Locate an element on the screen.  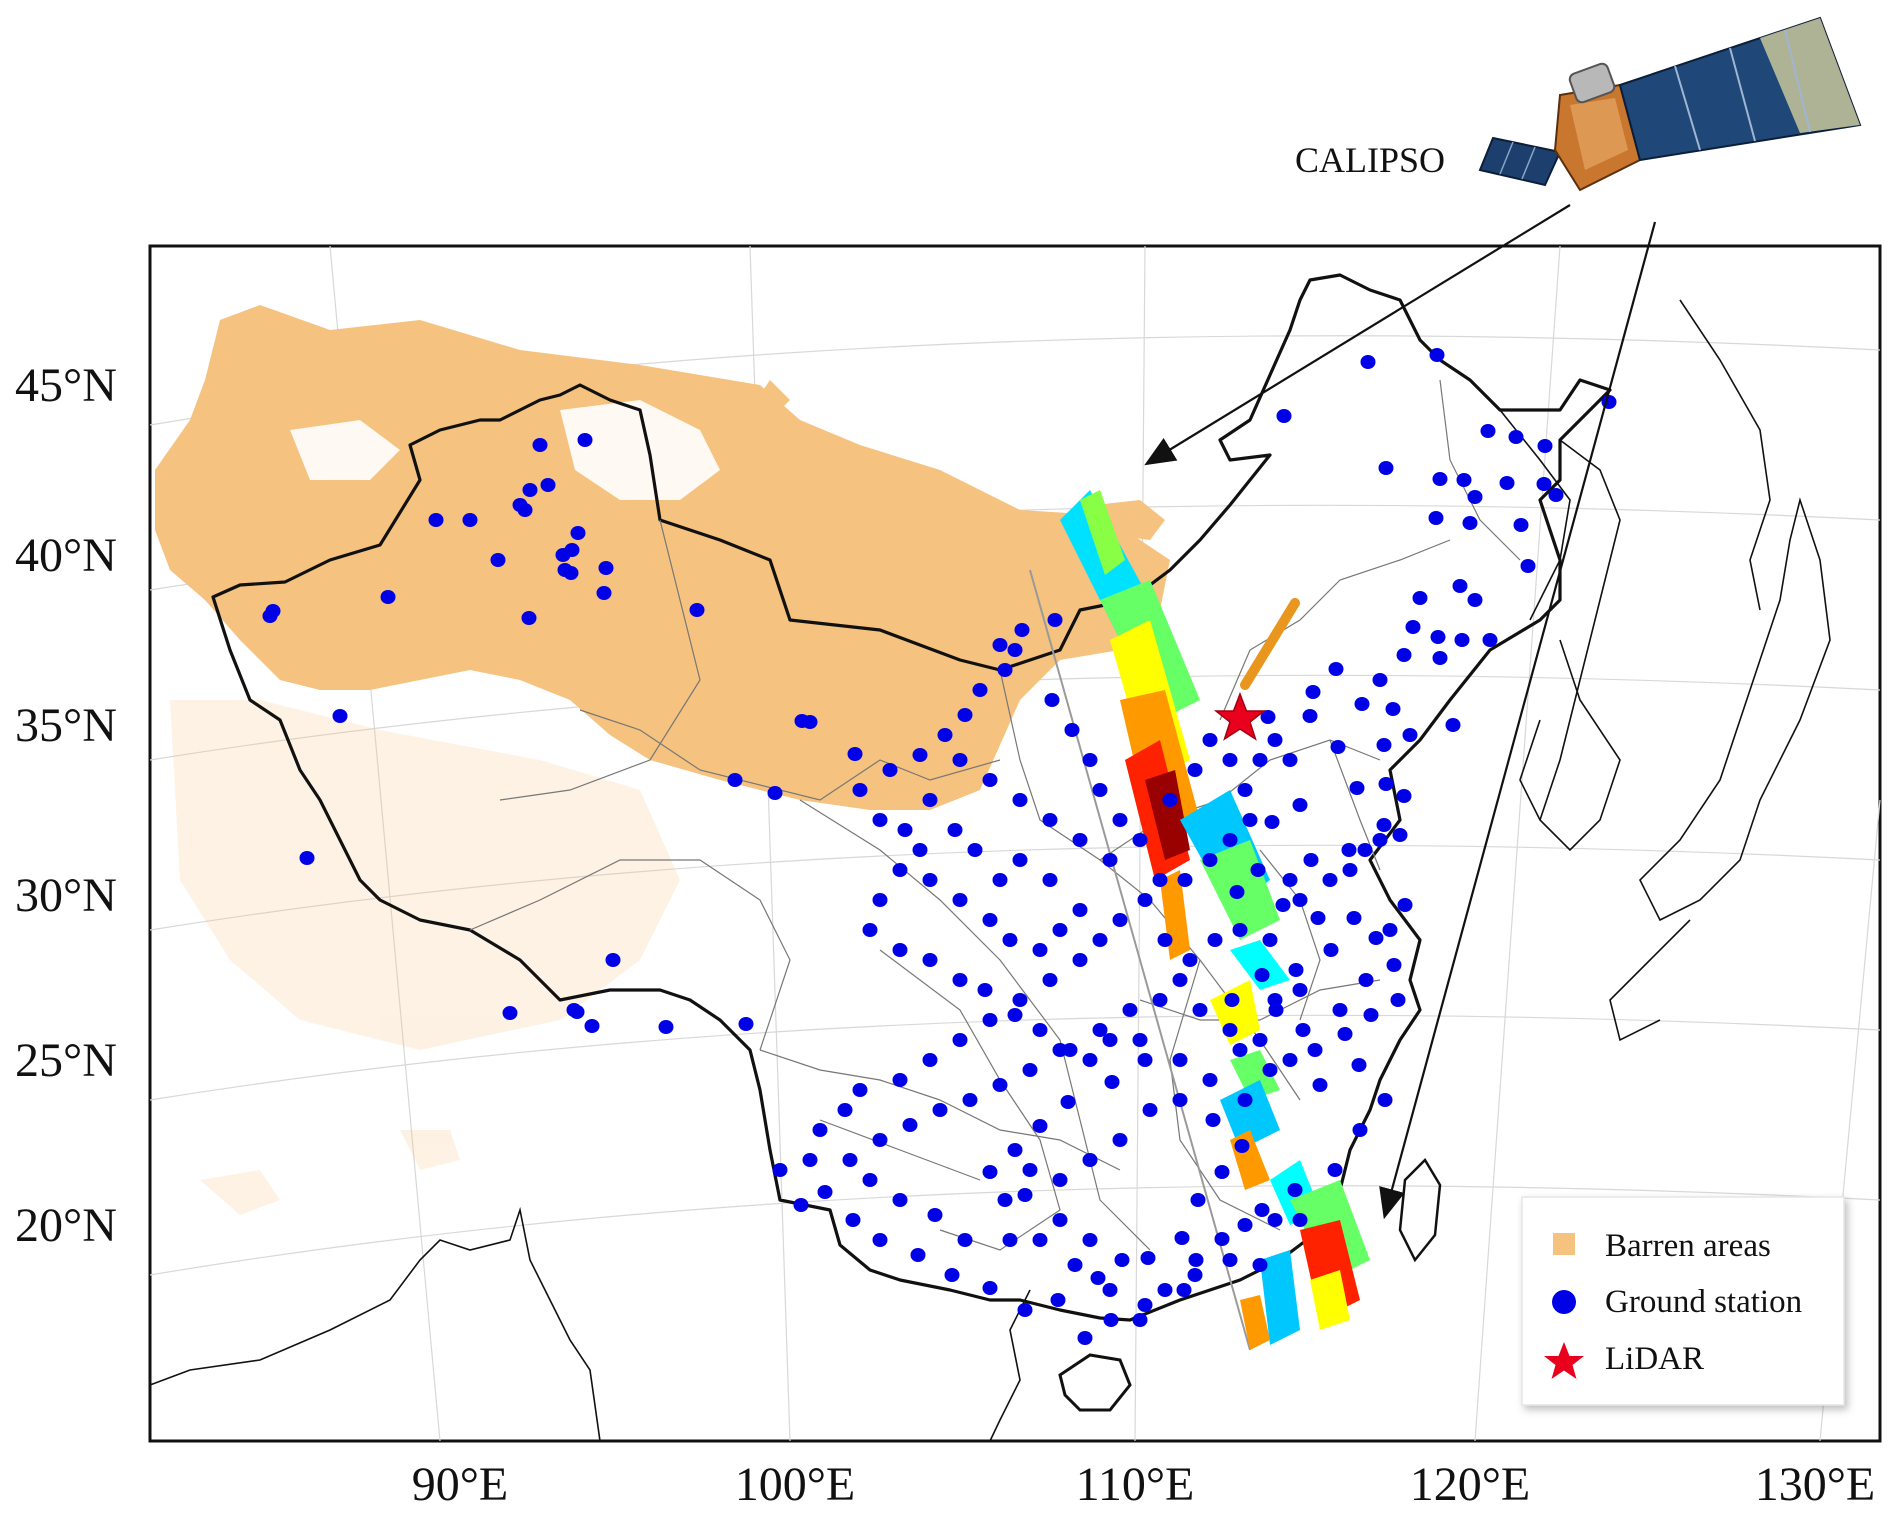
lidar-star is located at coordinates (1240, 716).